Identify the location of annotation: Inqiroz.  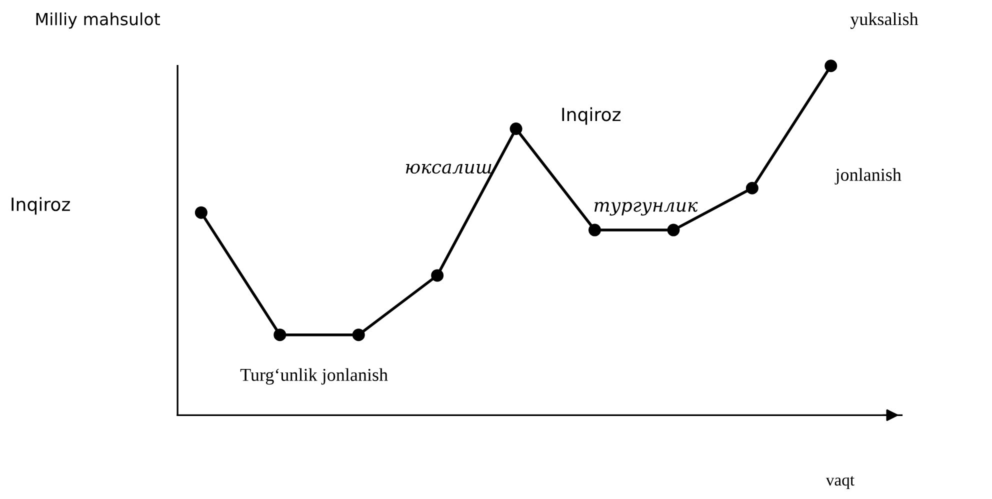
(591, 116).